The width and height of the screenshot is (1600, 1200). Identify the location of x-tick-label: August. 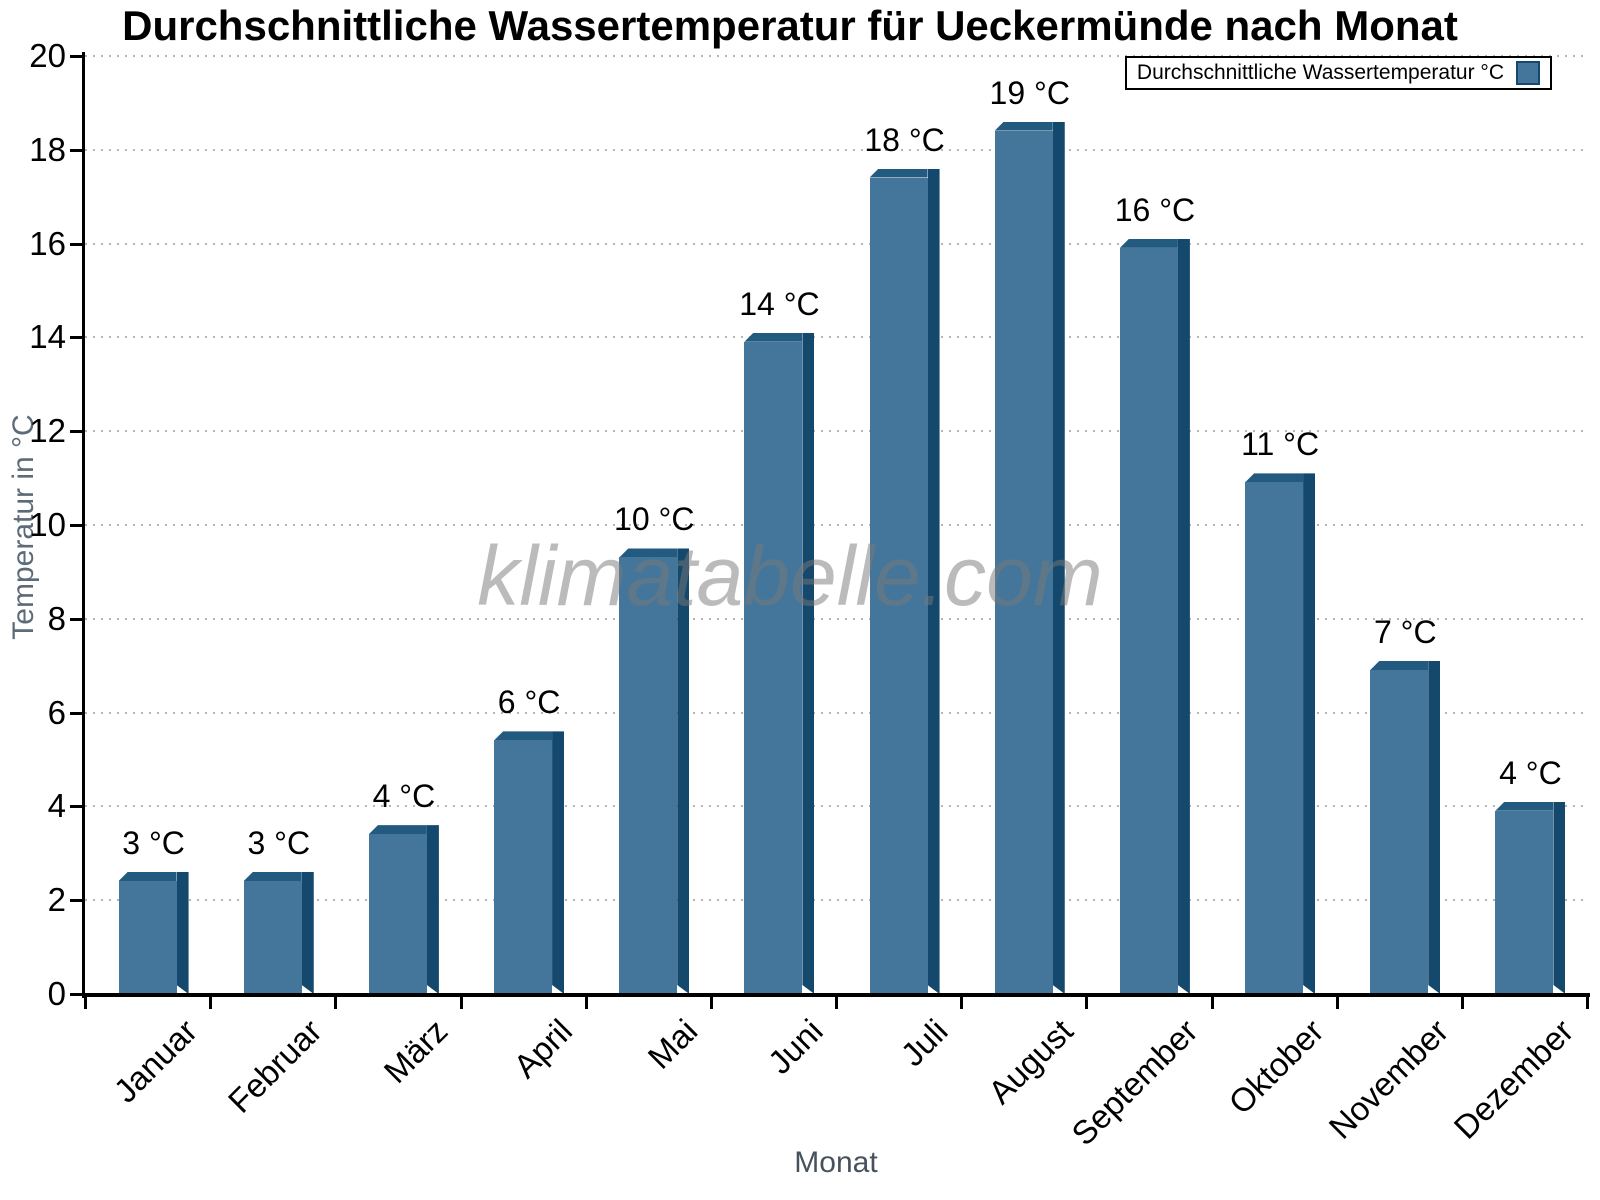
(1030, 1061).